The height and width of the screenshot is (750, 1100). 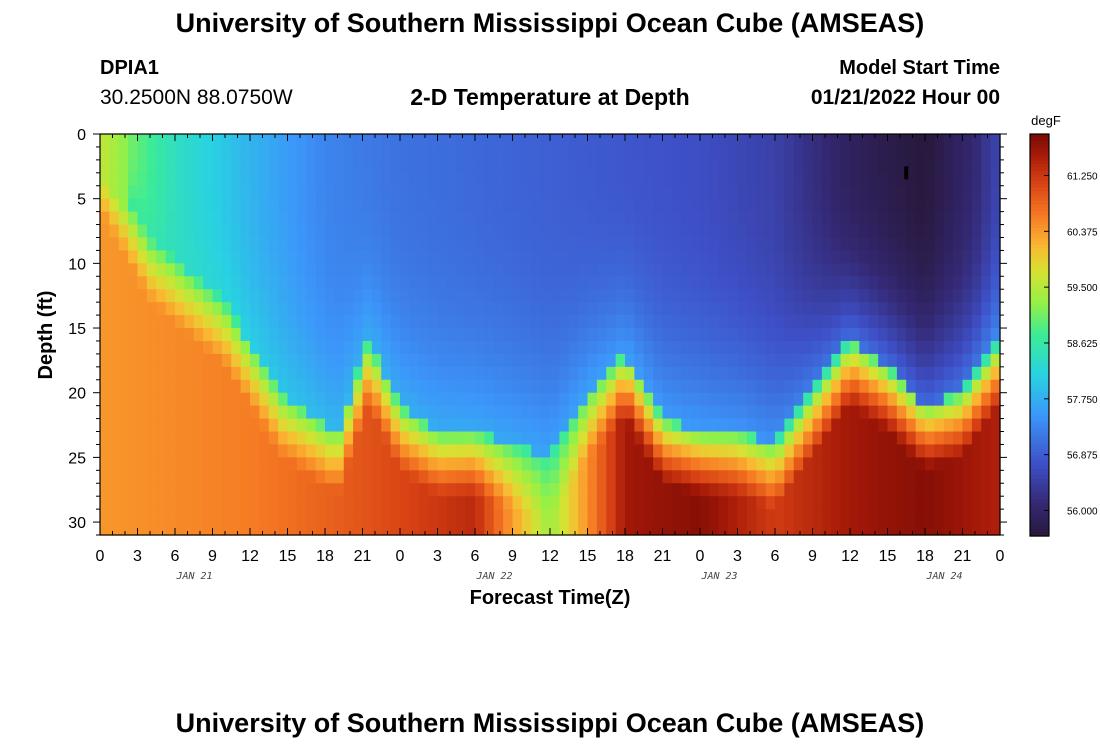 What do you see at coordinates (137, 556) in the screenshot?
I see `x-tick-label: 3` at bounding box center [137, 556].